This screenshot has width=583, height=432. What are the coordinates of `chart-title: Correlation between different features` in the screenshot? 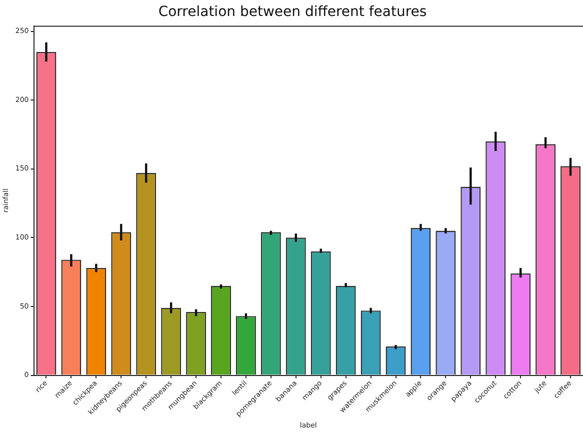 It's located at (292, 12).